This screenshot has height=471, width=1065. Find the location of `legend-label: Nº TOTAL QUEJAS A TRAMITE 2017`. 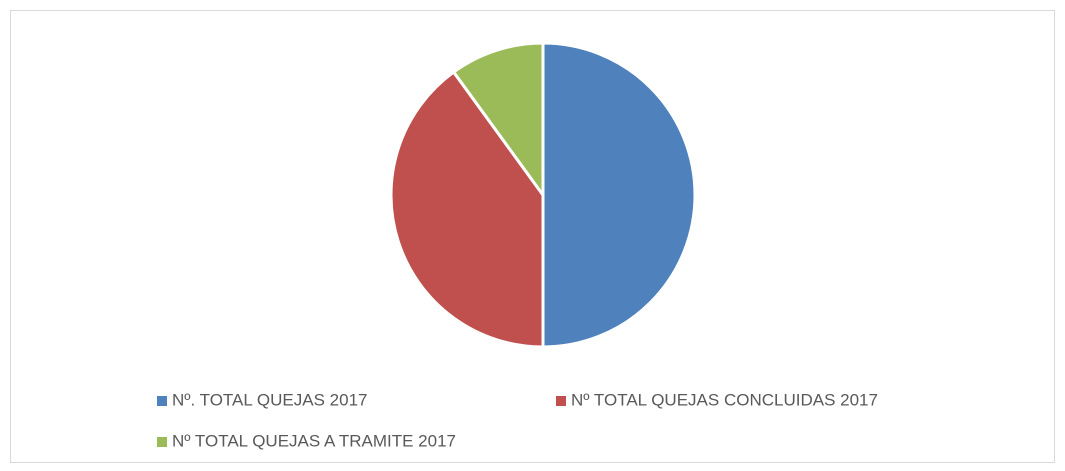

legend-label: Nº TOTAL QUEJAS A TRAMITE 2017 is located at coordinates (314, 440).